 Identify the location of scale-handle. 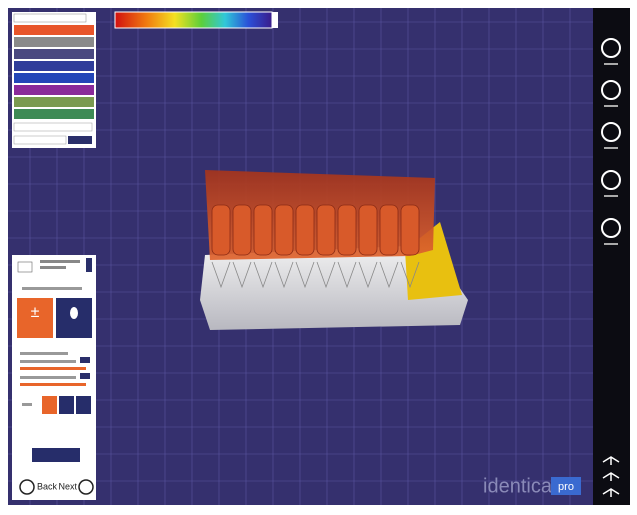
(275, 20).